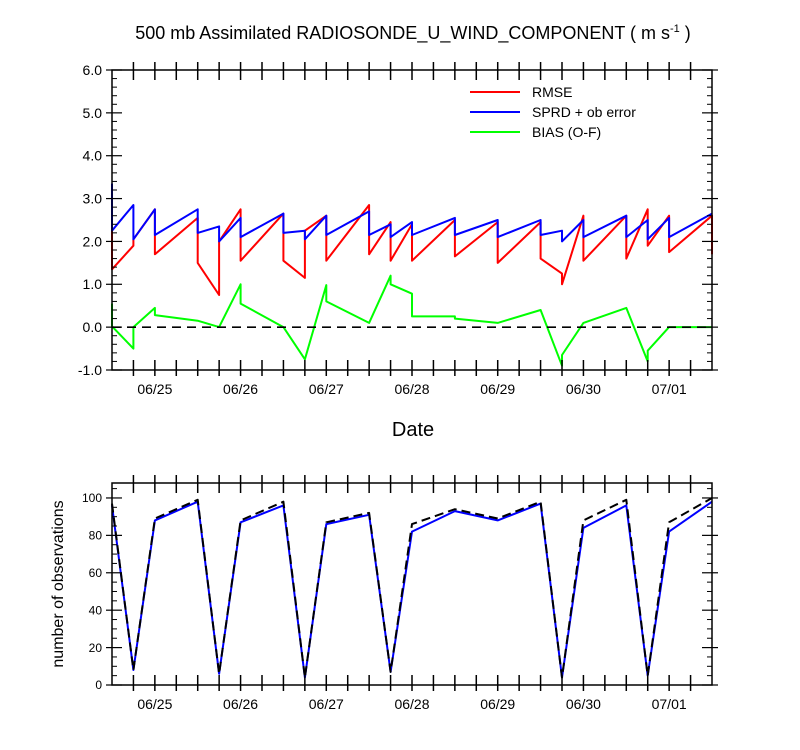 The width and height of the screenshot is (800, 750). Describe the element at coordinates (584, 112) in the screenshot. I see `legend-label: SPRD + ob error` at that location.